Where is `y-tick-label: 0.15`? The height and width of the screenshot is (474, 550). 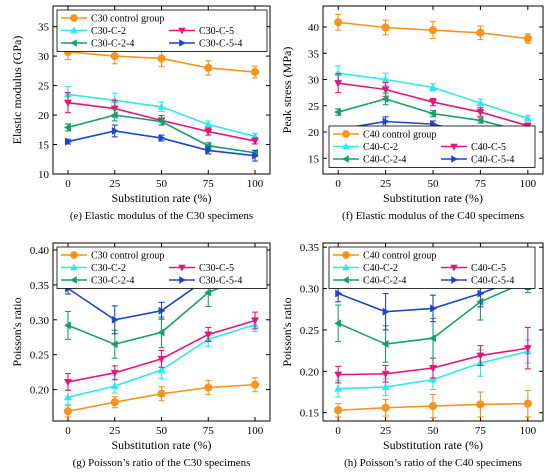
y-tick-label: 0.15 is located at coordinates (310, 414).